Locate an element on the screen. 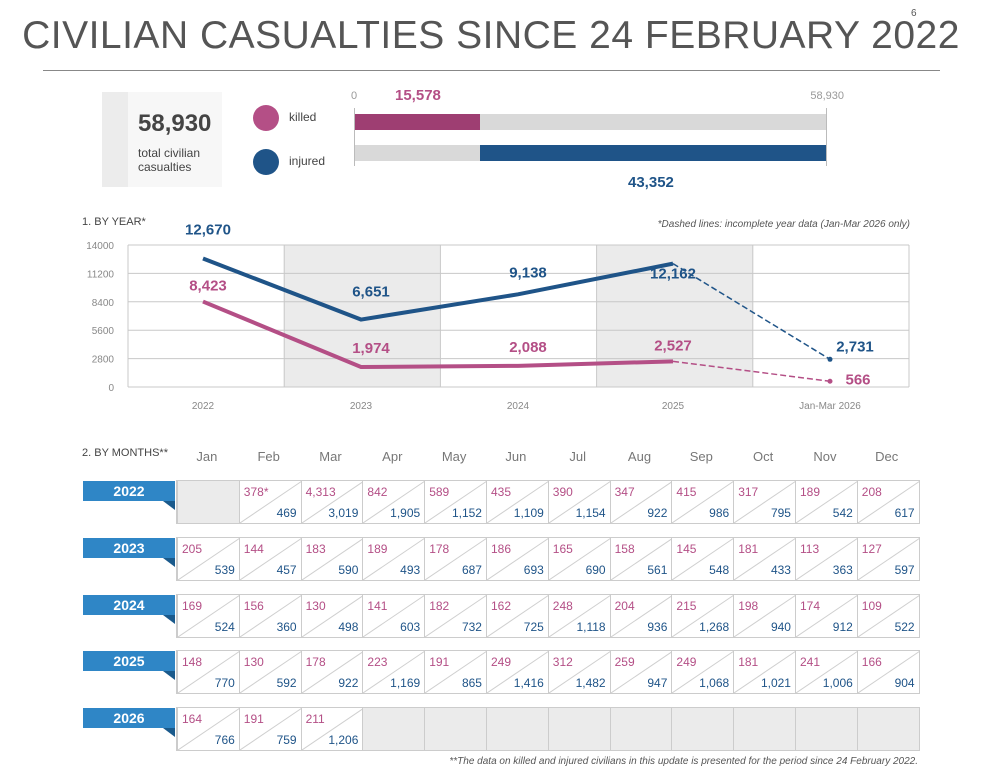 Image resolution: width=982 pixels, height=782 pixels. month-cell: 842 1,905 is located at coordinates (393, 502).